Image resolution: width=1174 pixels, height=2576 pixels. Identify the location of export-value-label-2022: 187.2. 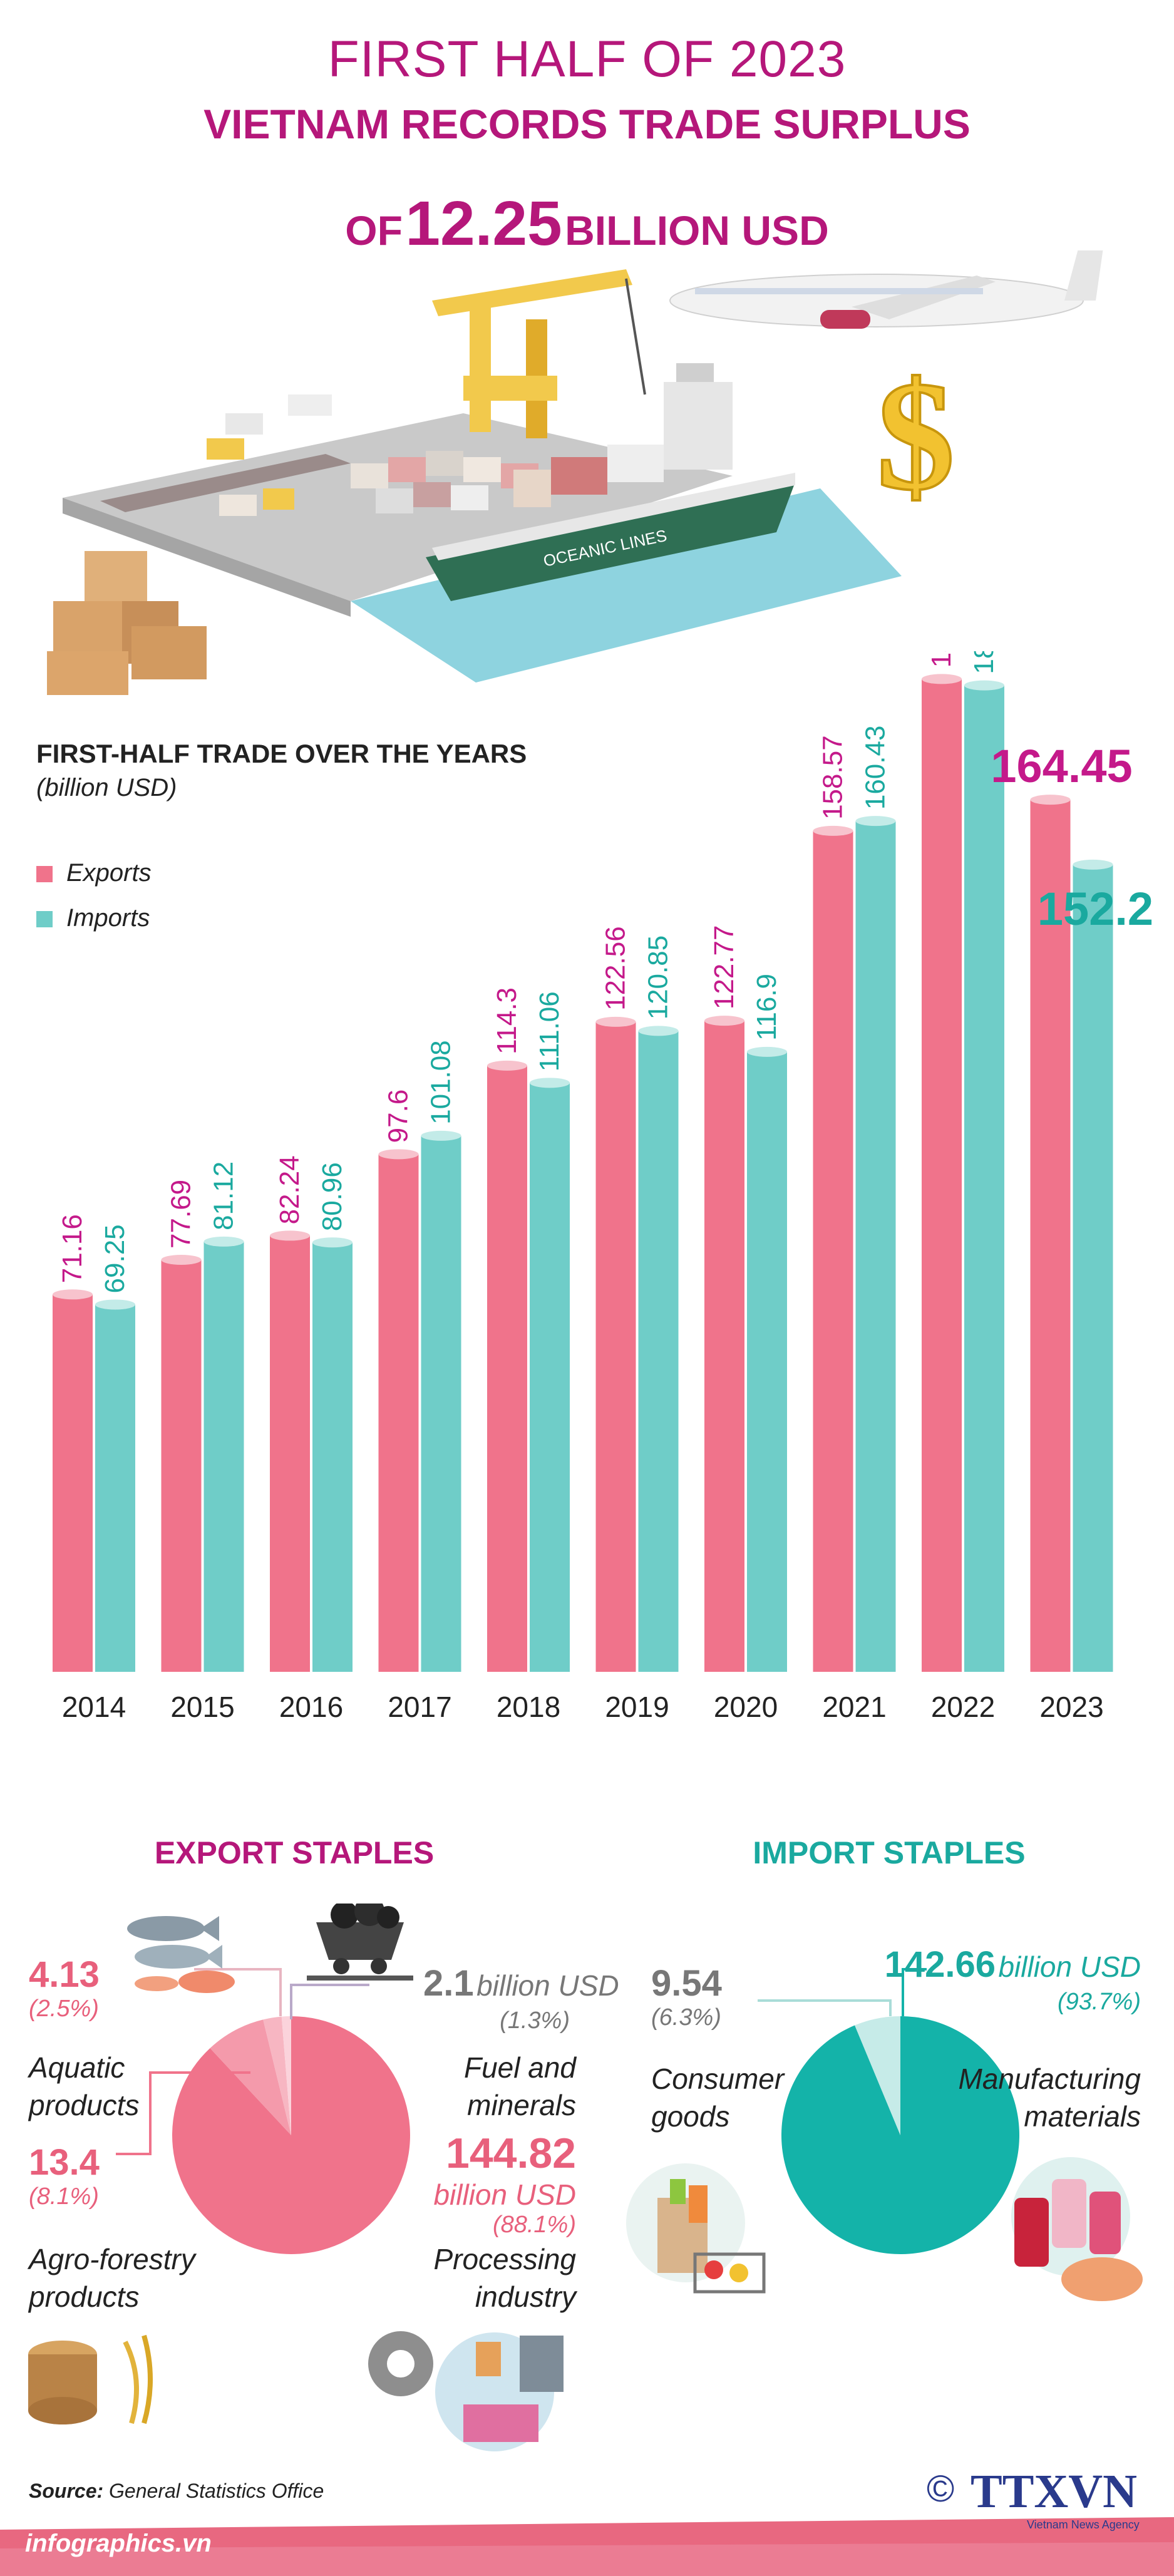
(941, 659).